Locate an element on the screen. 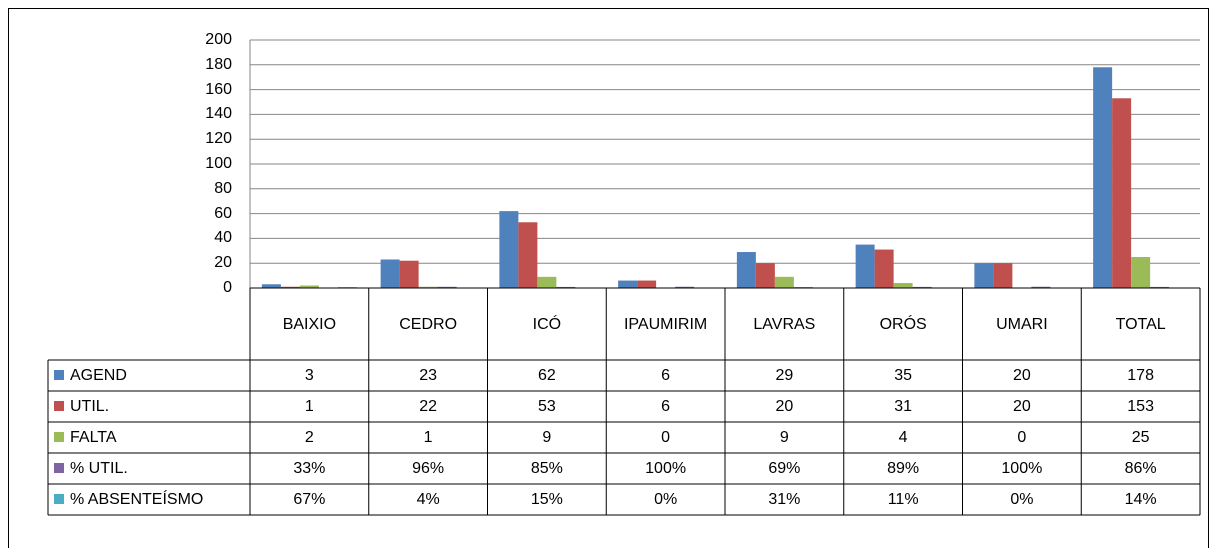 The width and height of the screenshot is (1218, 548). y-tick-label: 100 is located at coordinates (218, 163).